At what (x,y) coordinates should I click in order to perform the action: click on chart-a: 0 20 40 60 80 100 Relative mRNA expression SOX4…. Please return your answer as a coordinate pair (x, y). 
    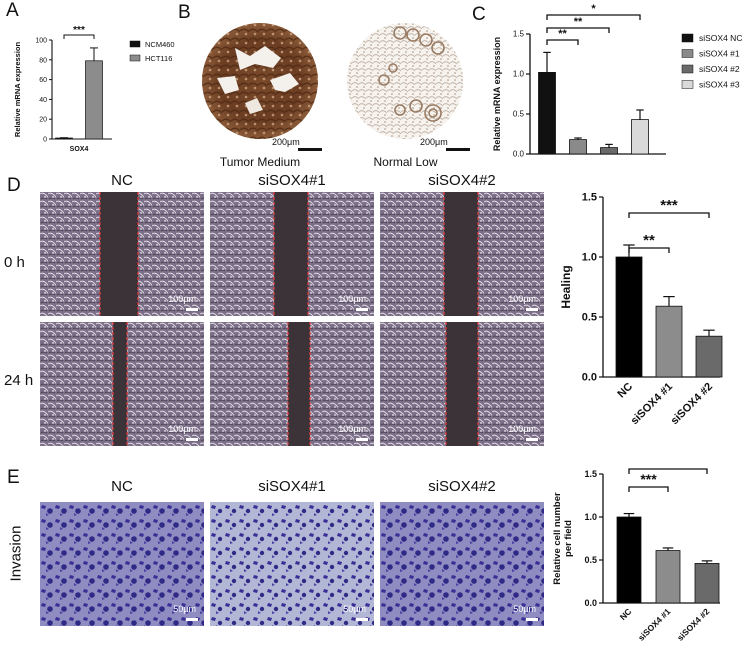
    Looking at the image, I should click on (94, 89).